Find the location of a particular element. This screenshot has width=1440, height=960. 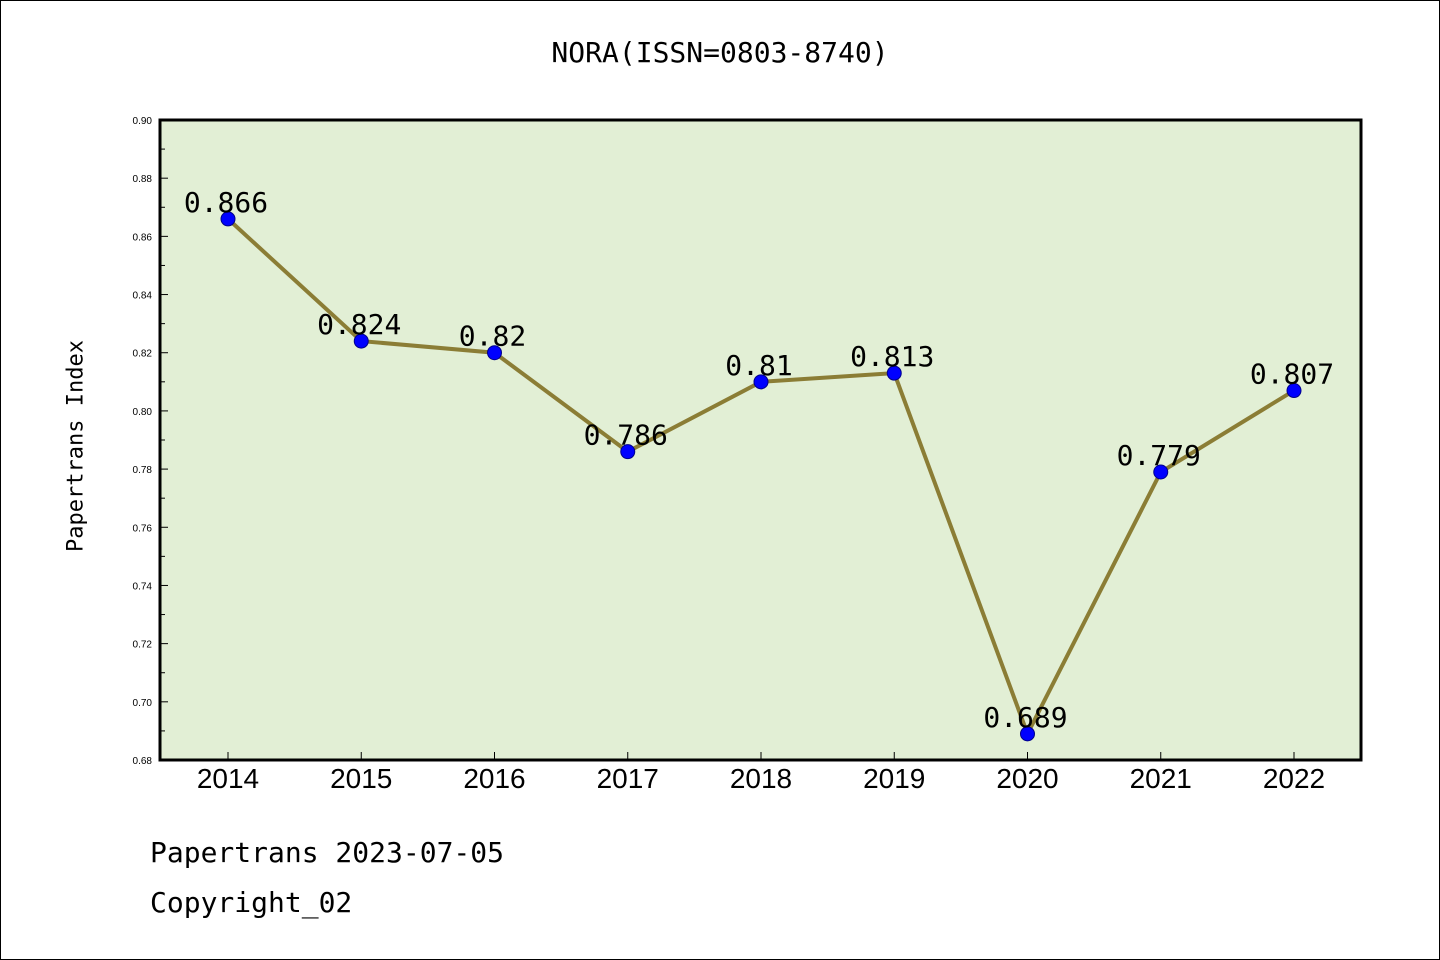

y-tick-label: 0.78 is located at coordinates (143, 470).